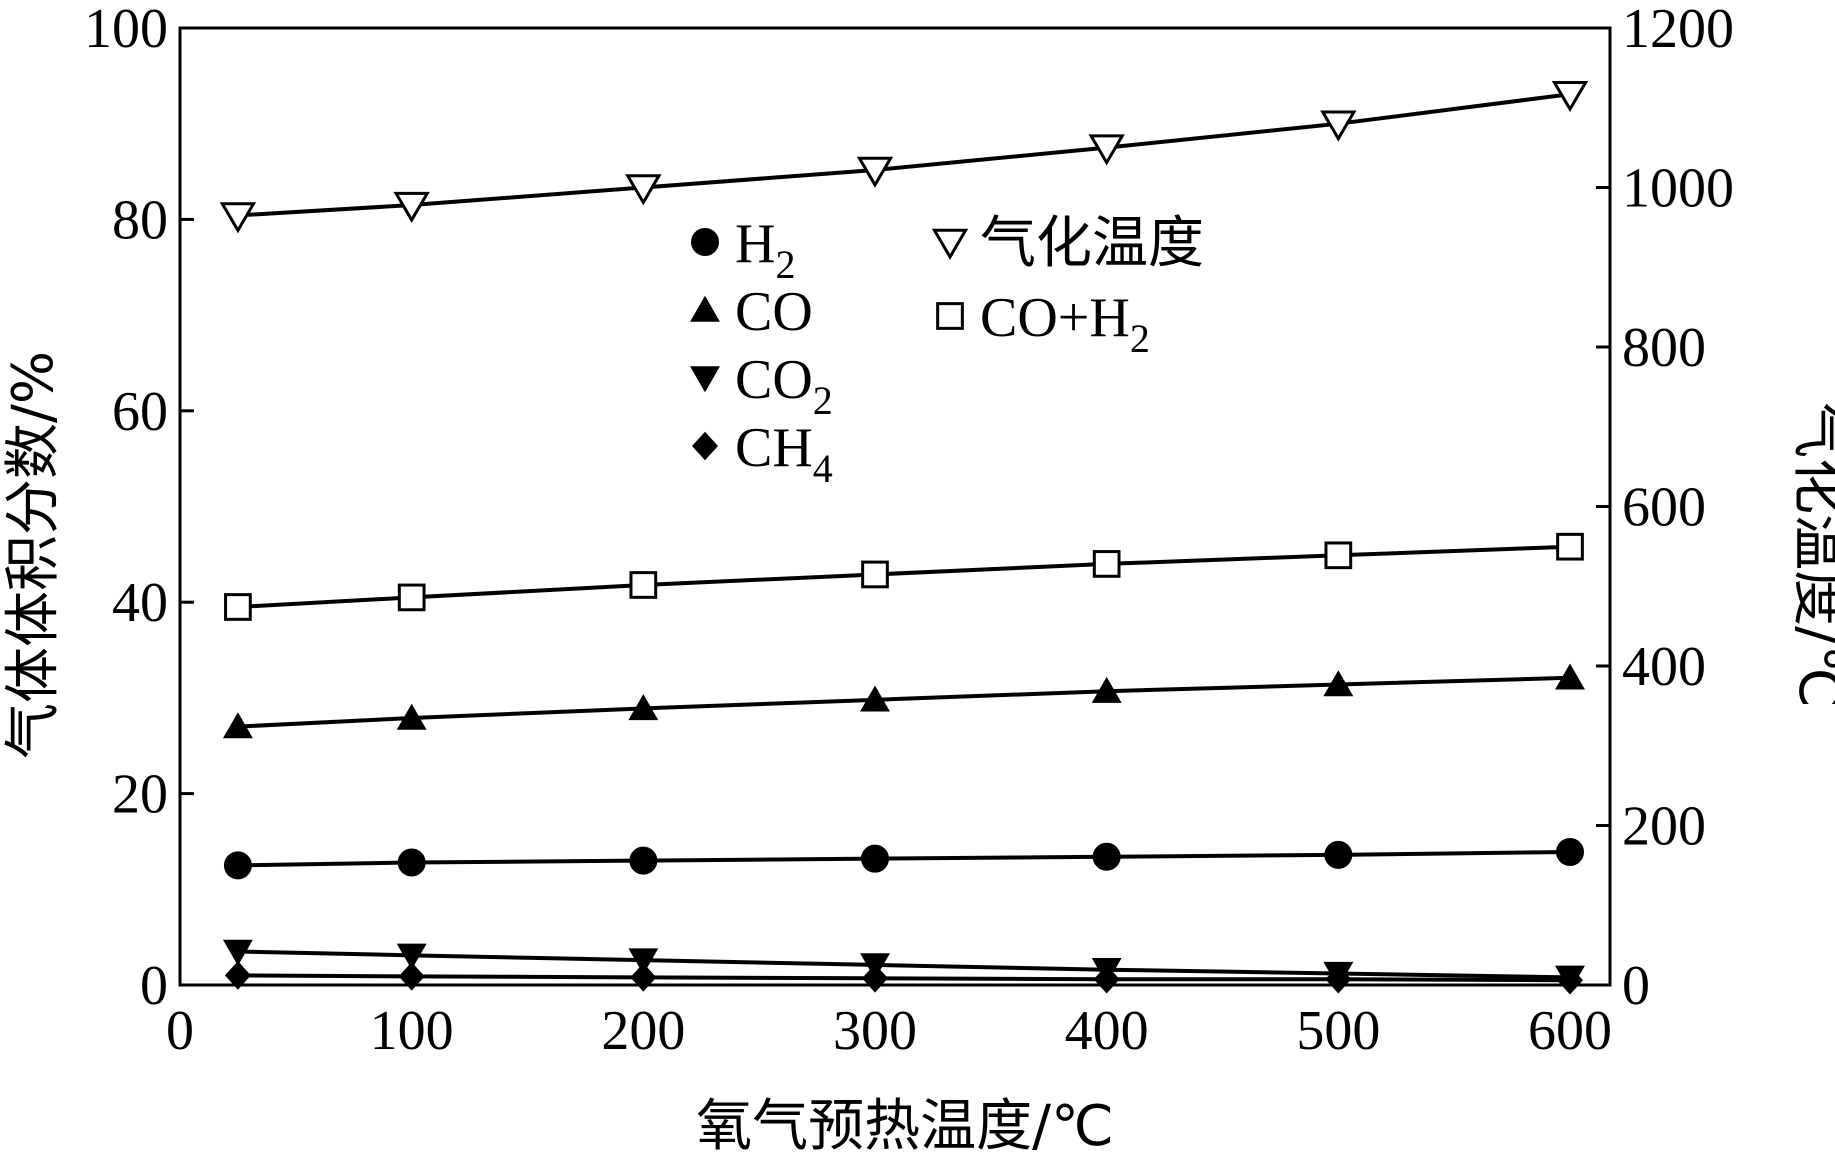  Describe the element at coordinates (1664, 827) in the screenshot. I see `y-right-tick-label: 200` at that location.